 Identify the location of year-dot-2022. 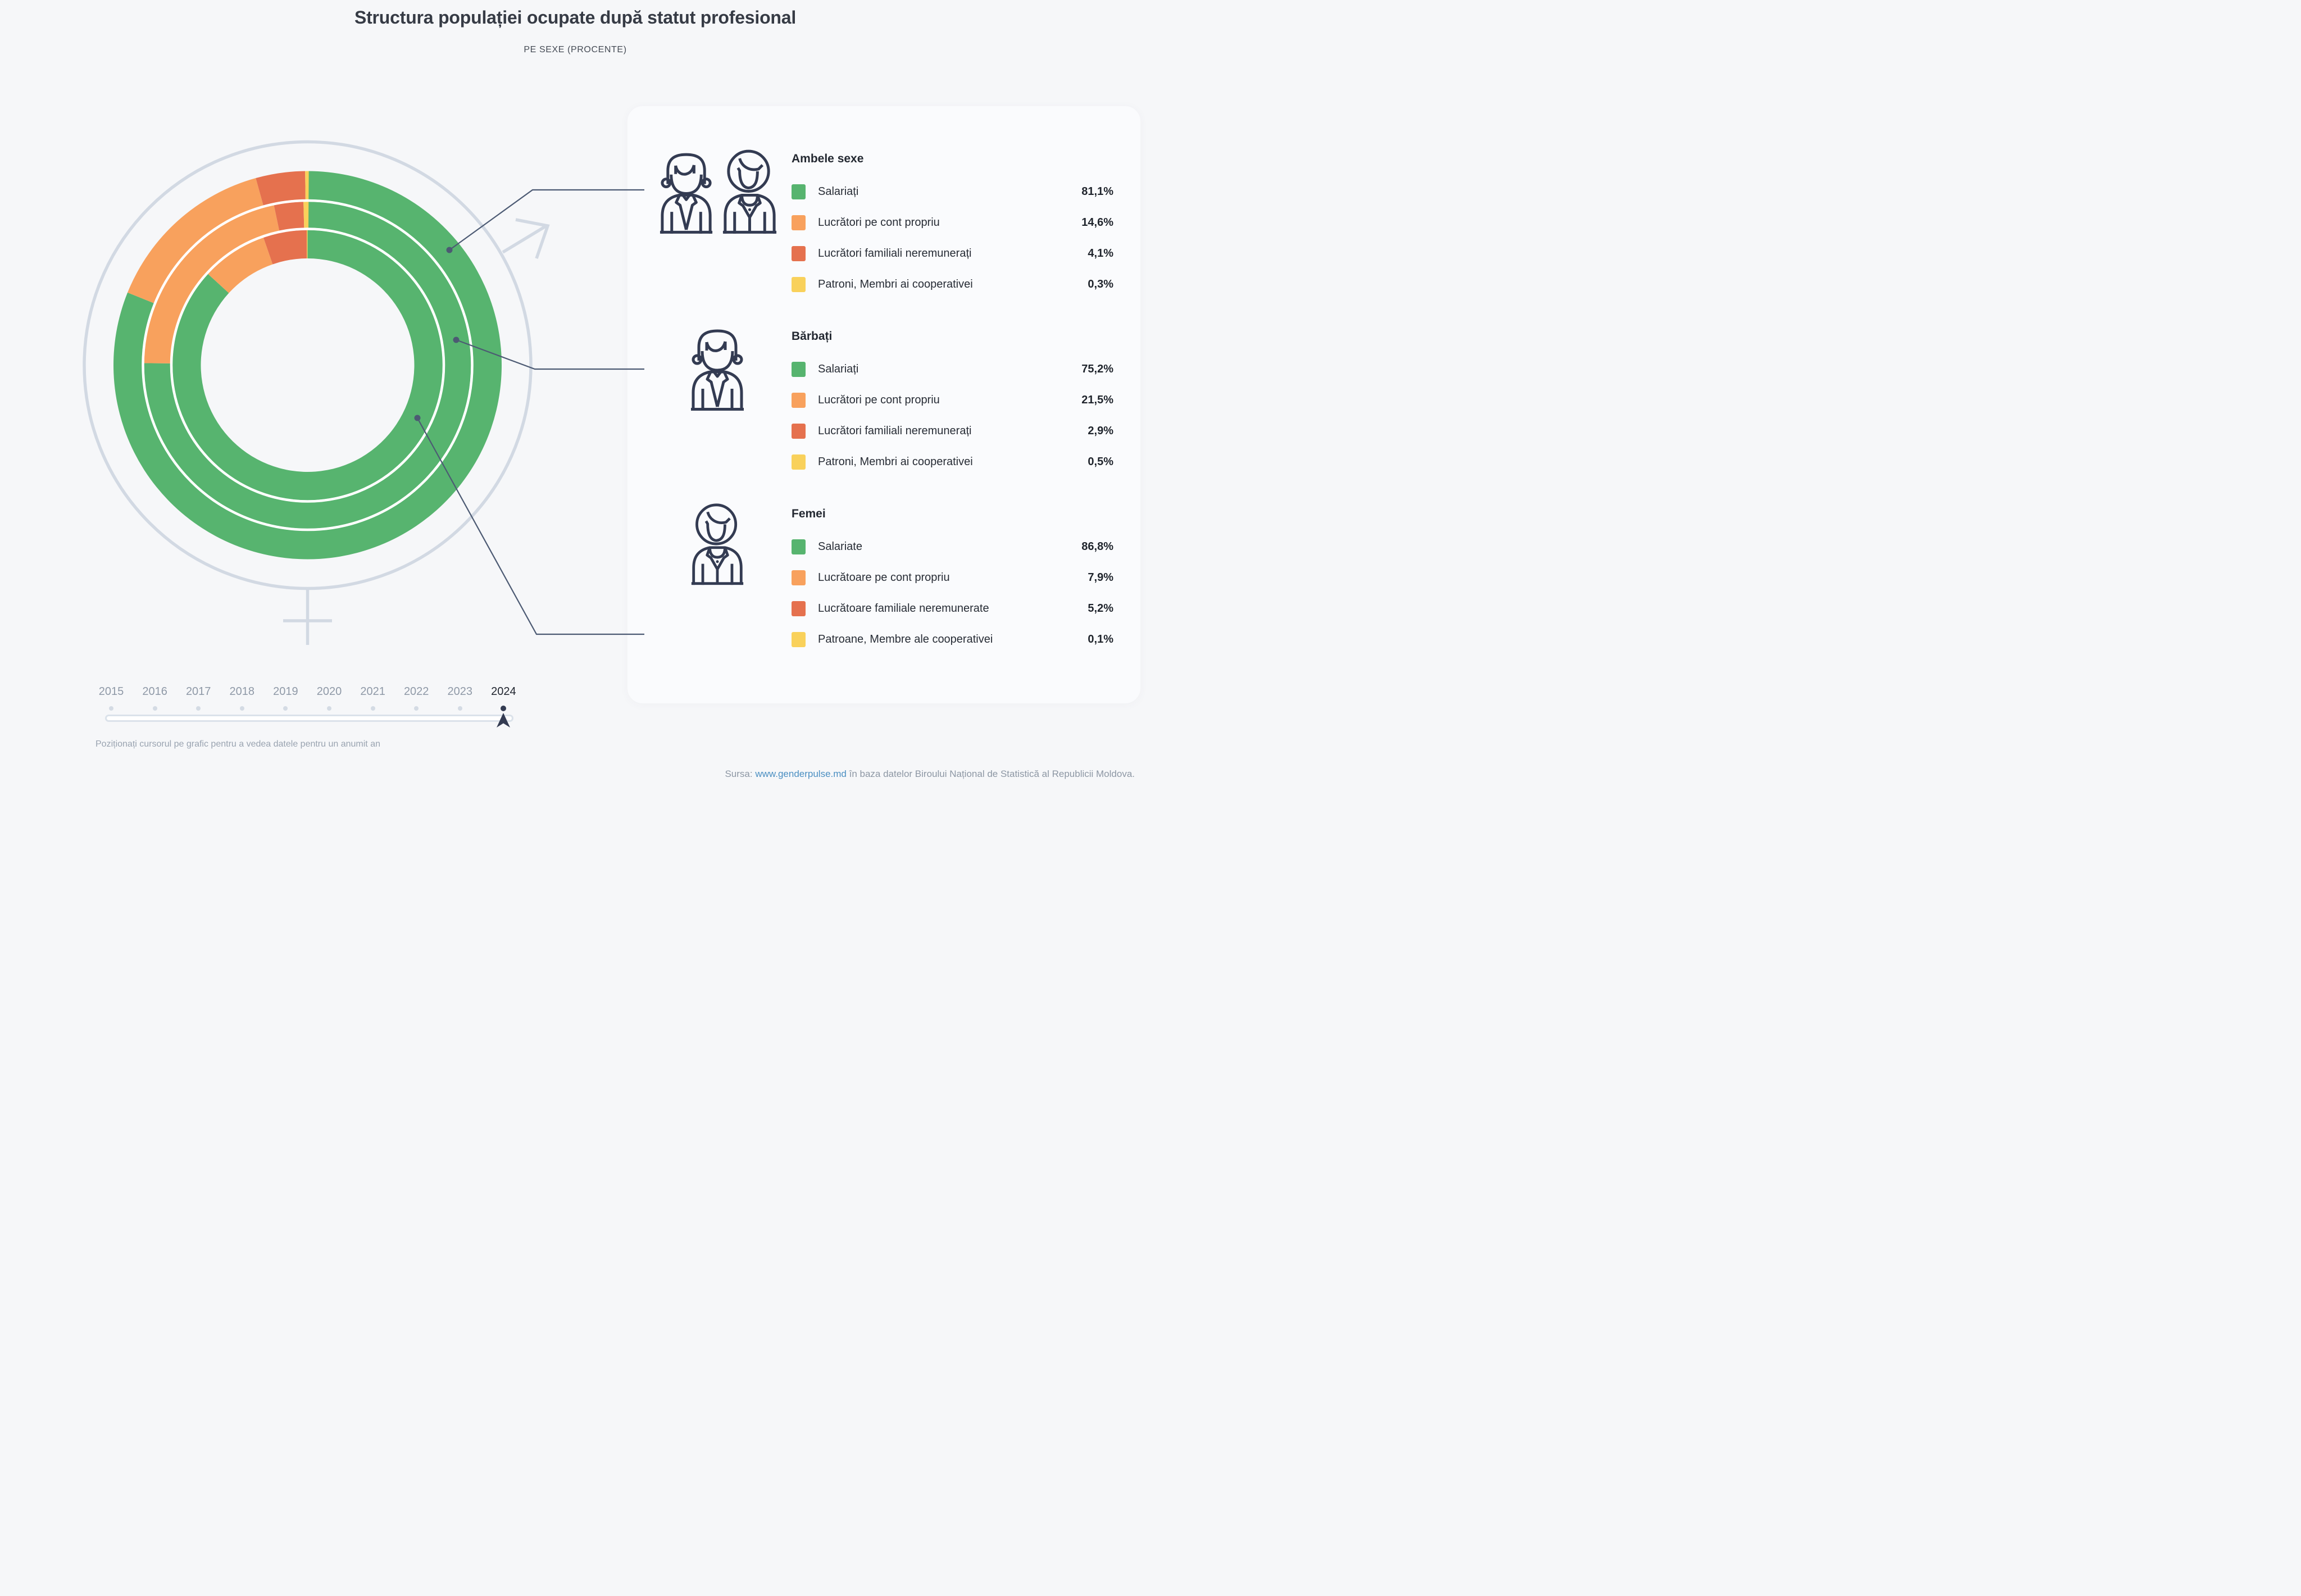
(416, 708).